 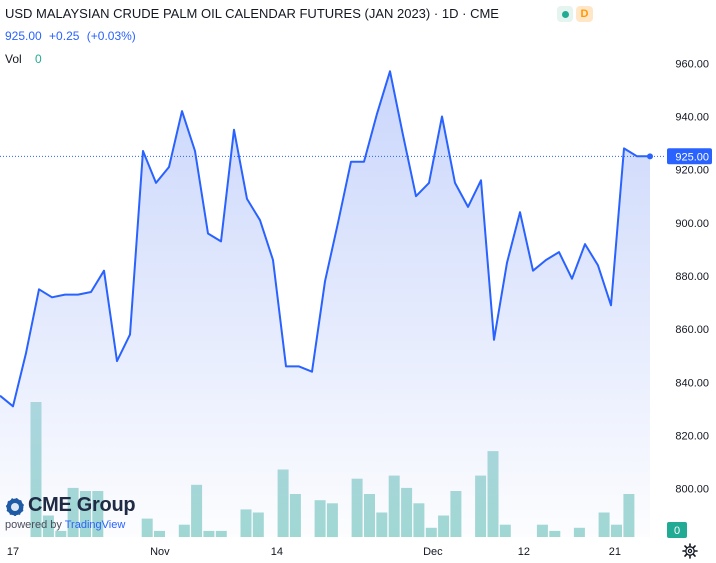 I want to click on y-tick-label: 900.00, so click(x=692, y=224).